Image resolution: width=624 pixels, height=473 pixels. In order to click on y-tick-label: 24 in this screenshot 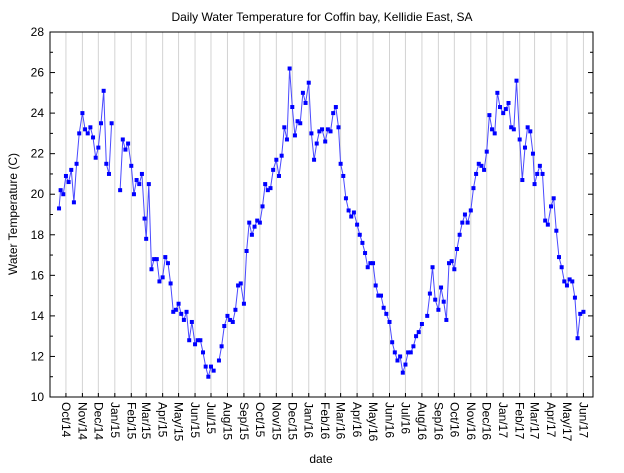, I will do `click(38, 113)`.